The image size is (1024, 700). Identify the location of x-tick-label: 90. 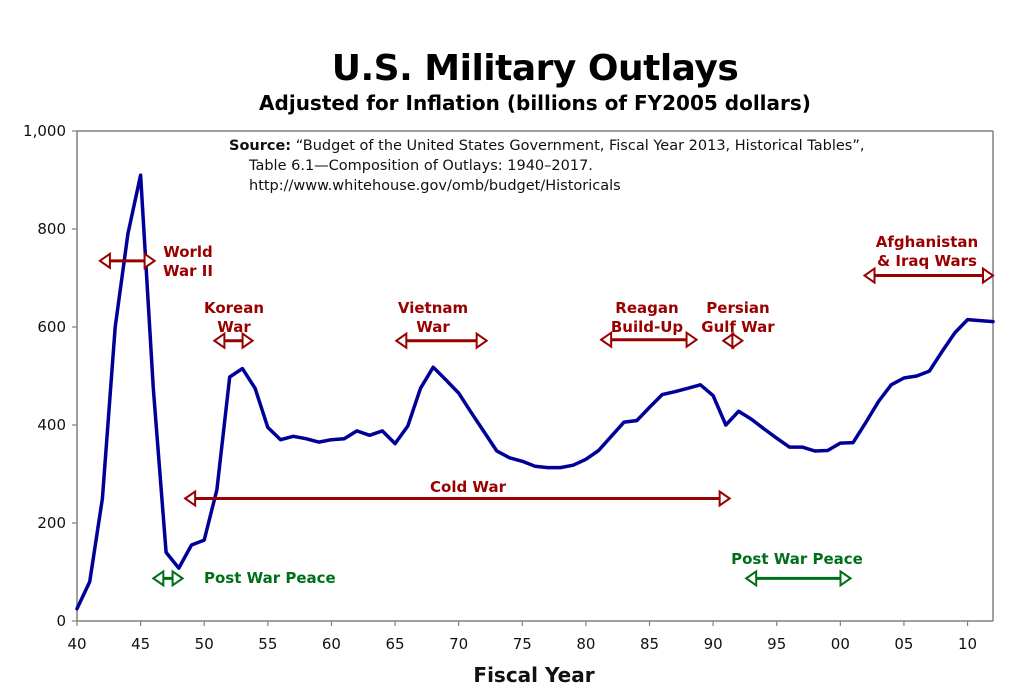
(713, 644).